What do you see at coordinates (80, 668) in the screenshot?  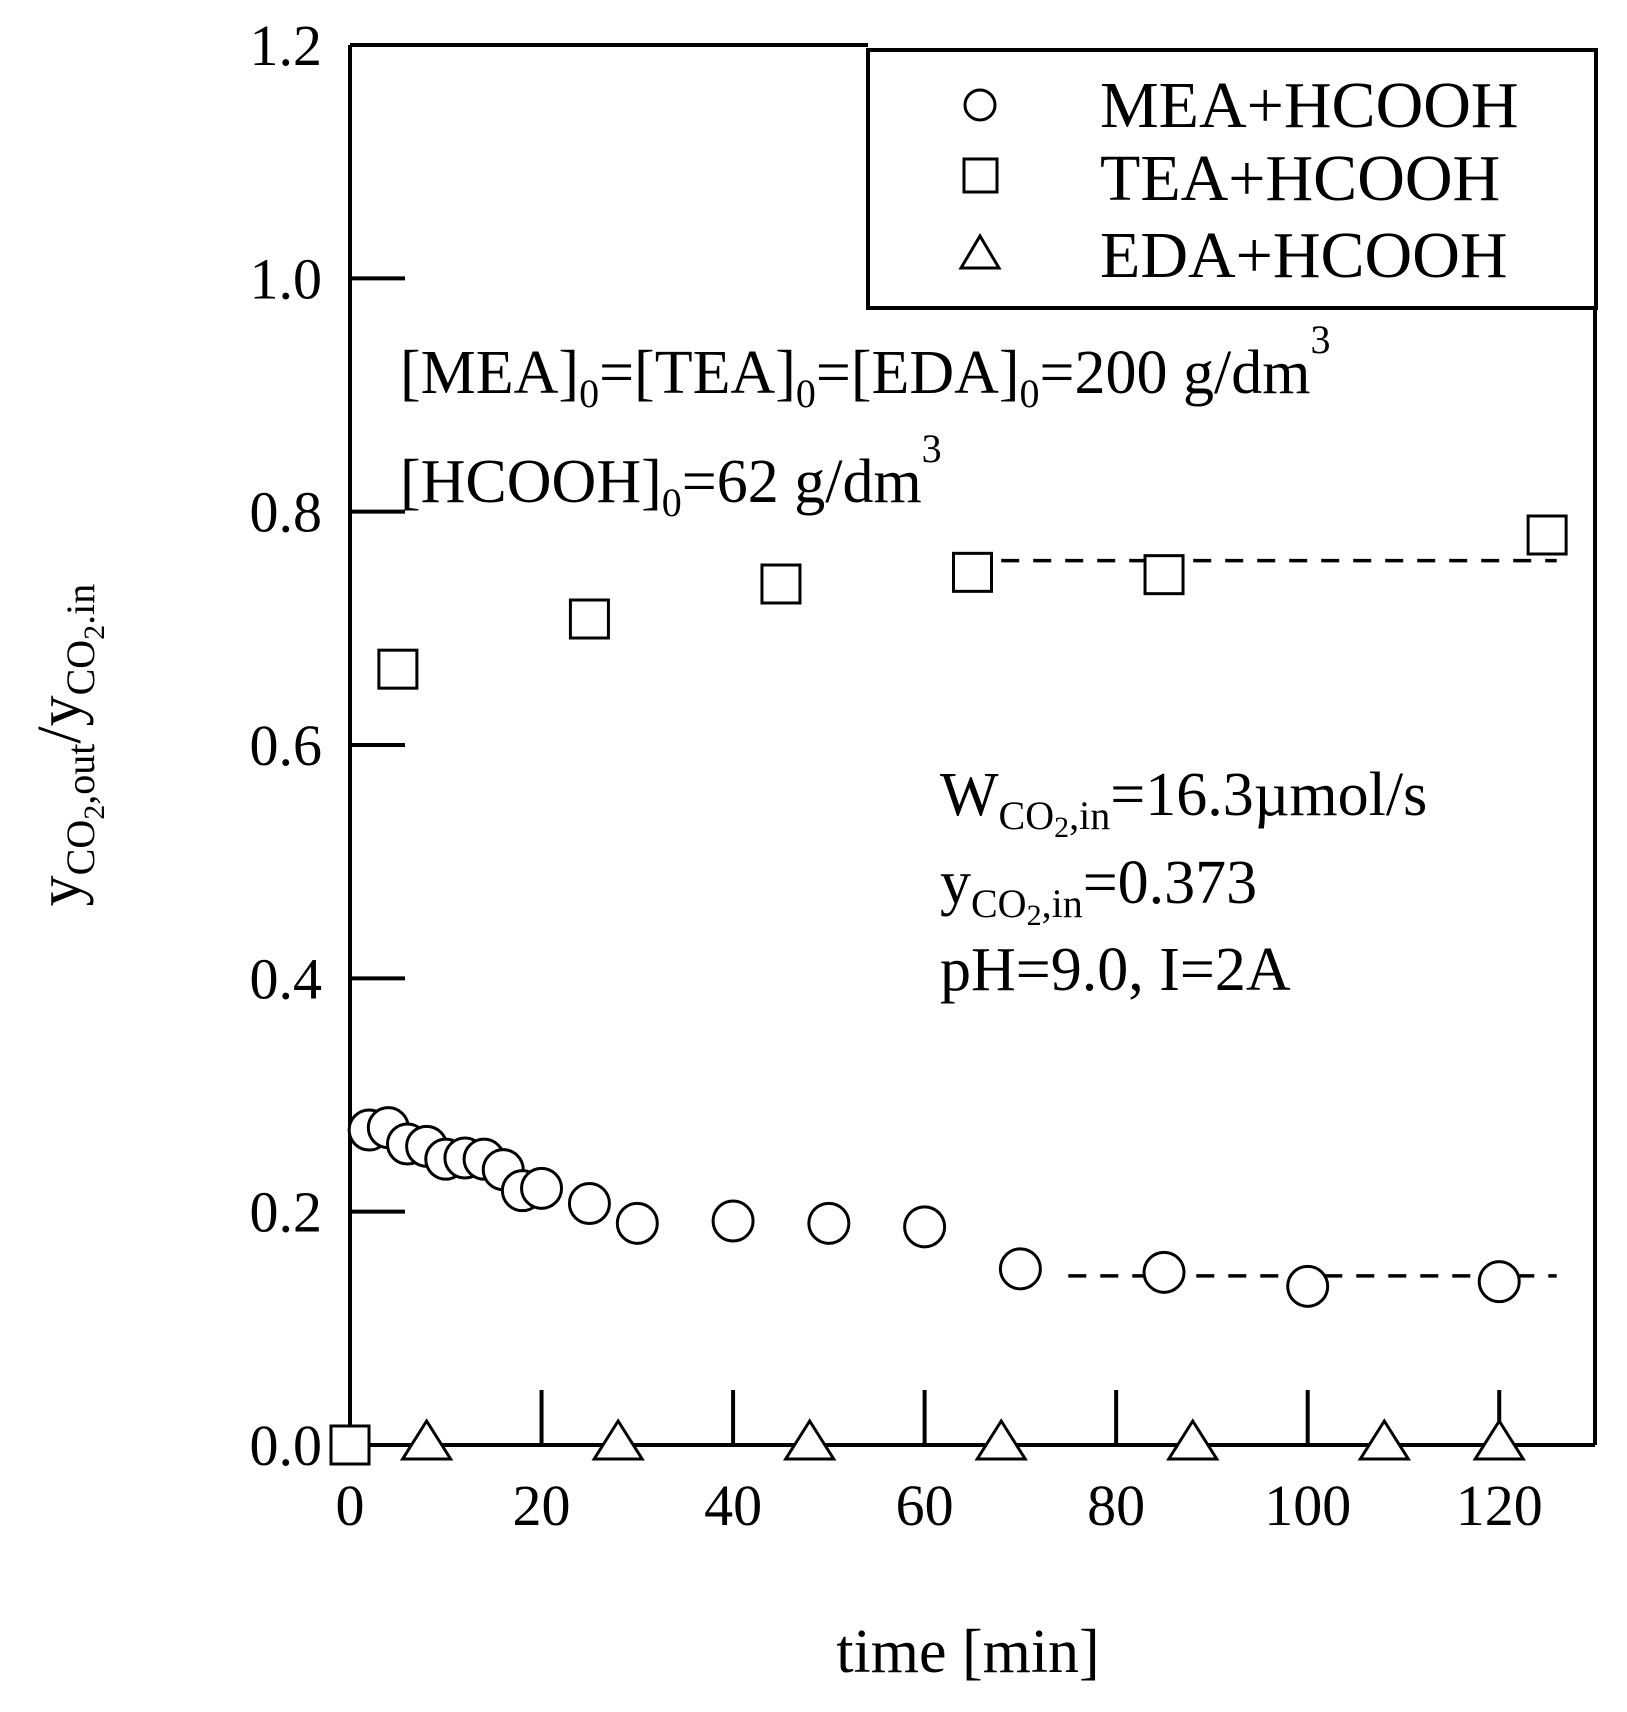 I see `y-title-y2-sub: CO` at bounding box center [80, 668].